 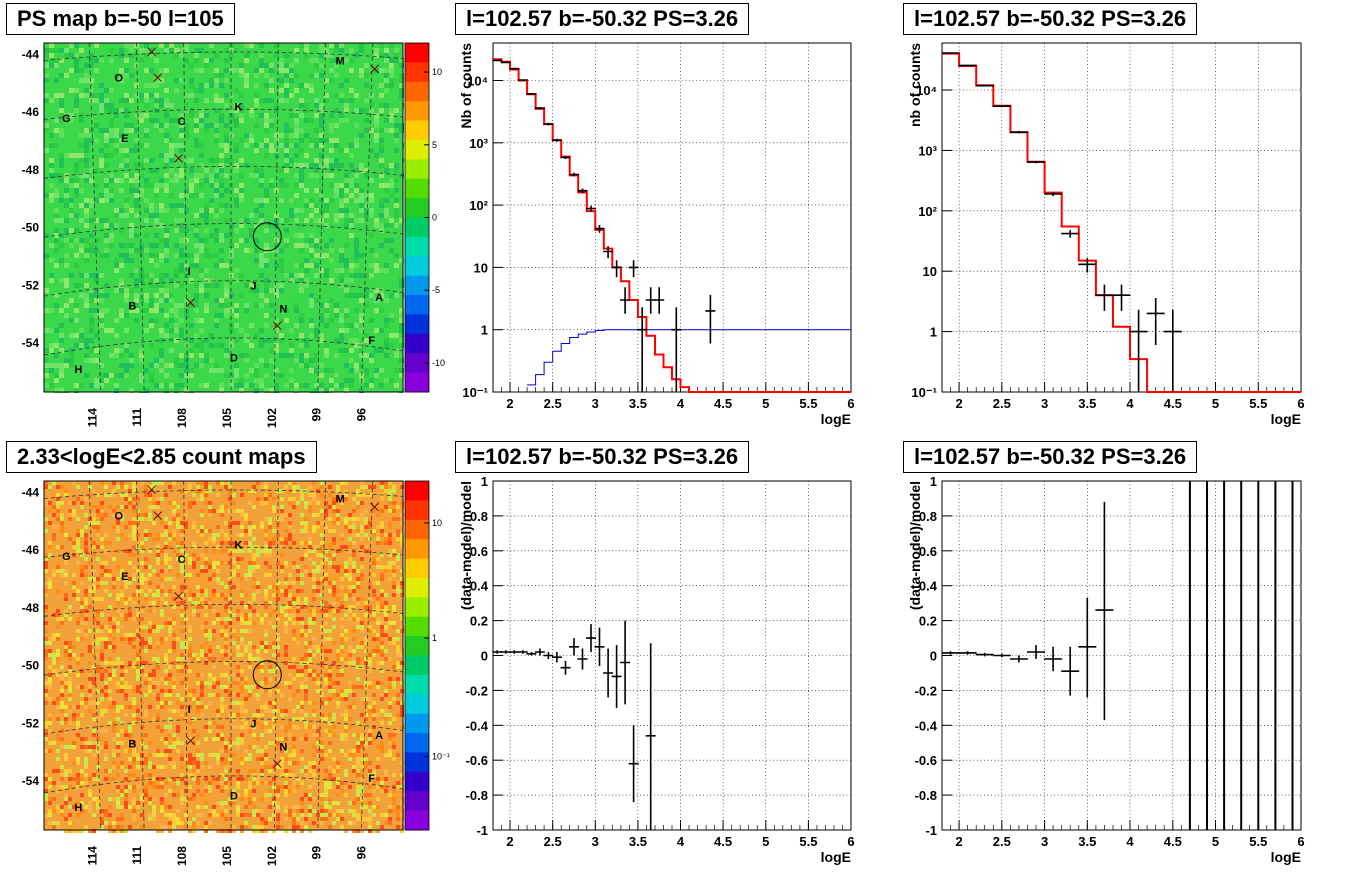 I want to click on ps_map-source-label: H, so click(x=78, y=370).